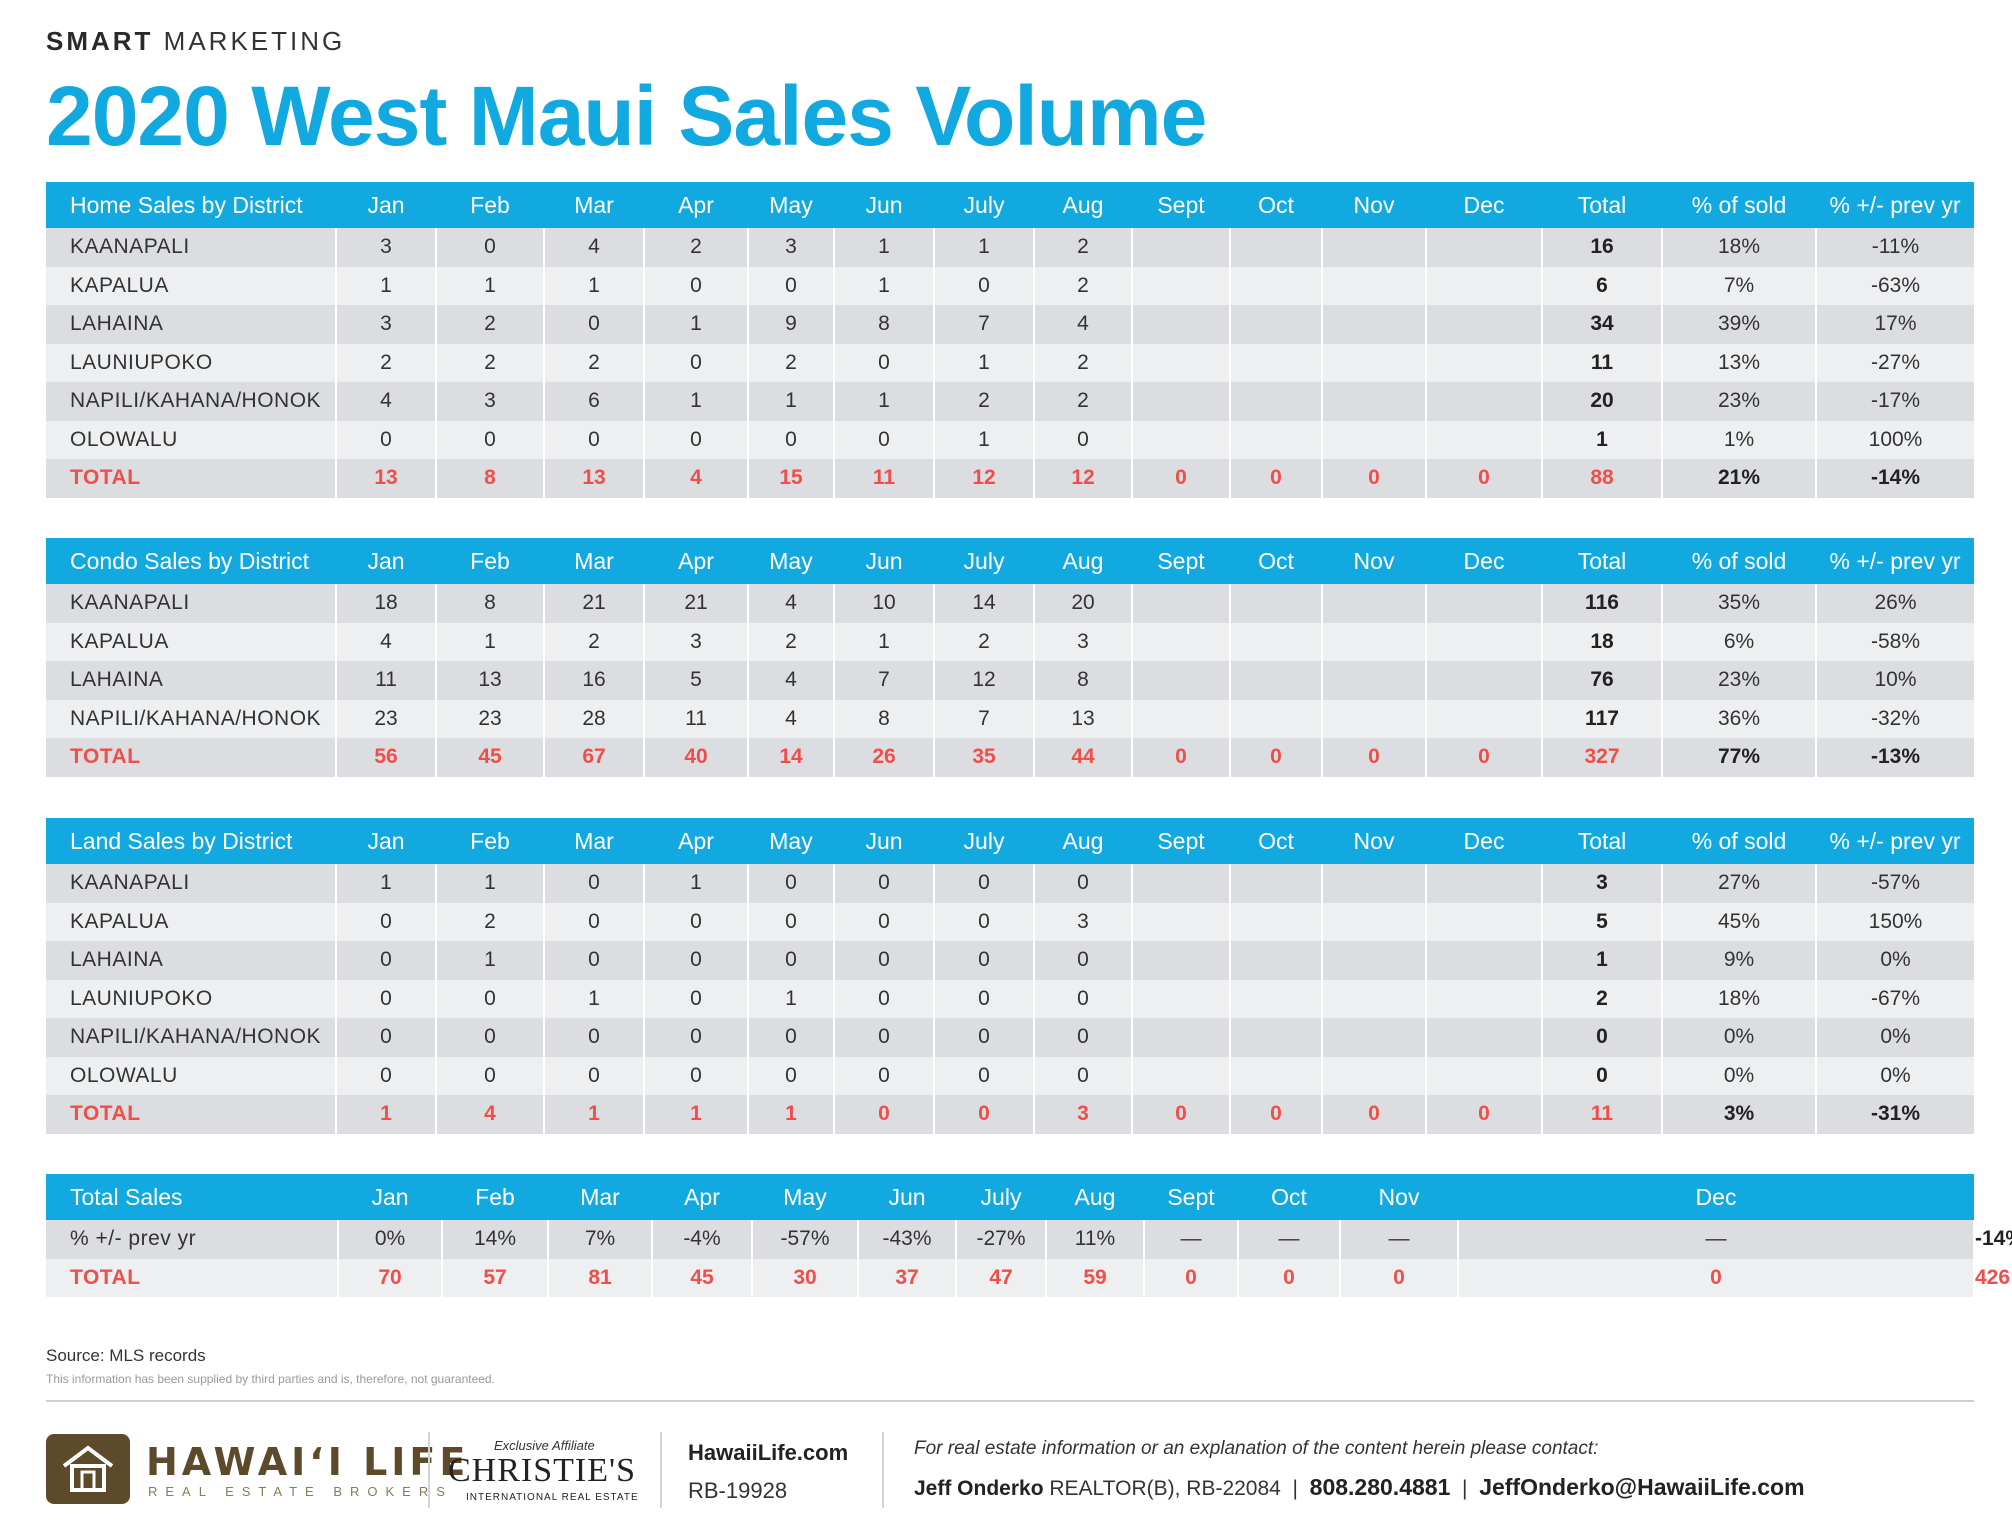  What do you see at coordinates (191, 603) in the screenshot?
I see `district-name: KAANAPALI` at bounding box center [191, 603].